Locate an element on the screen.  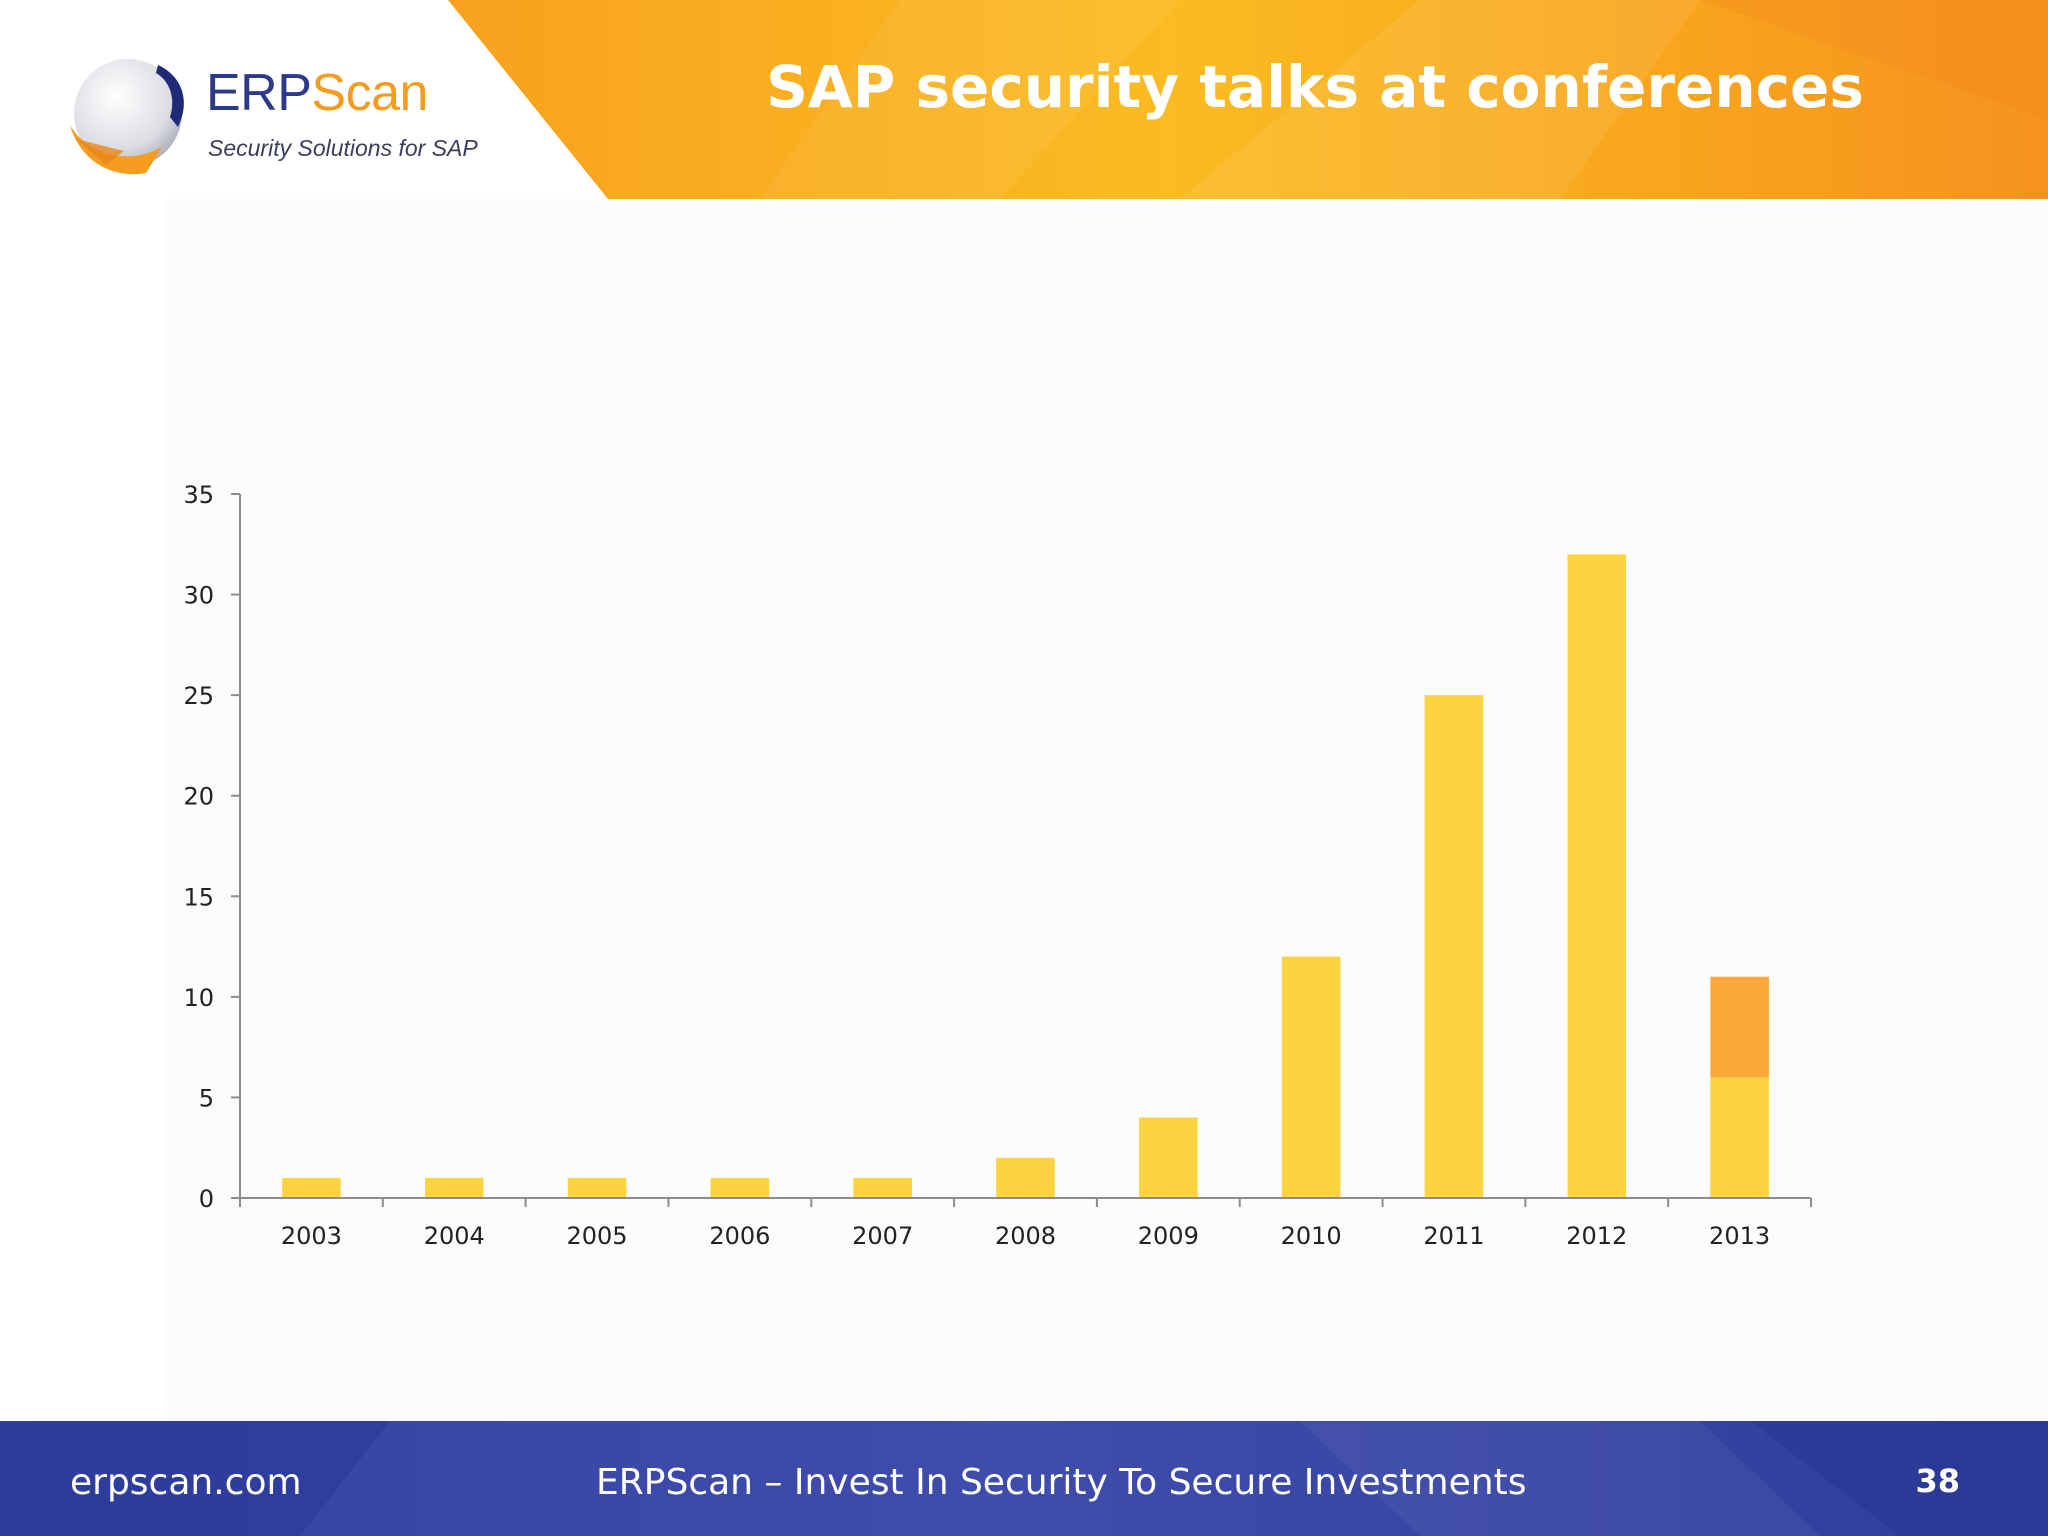
y-tick-label: 5 is located at coordinates (206, 1098).